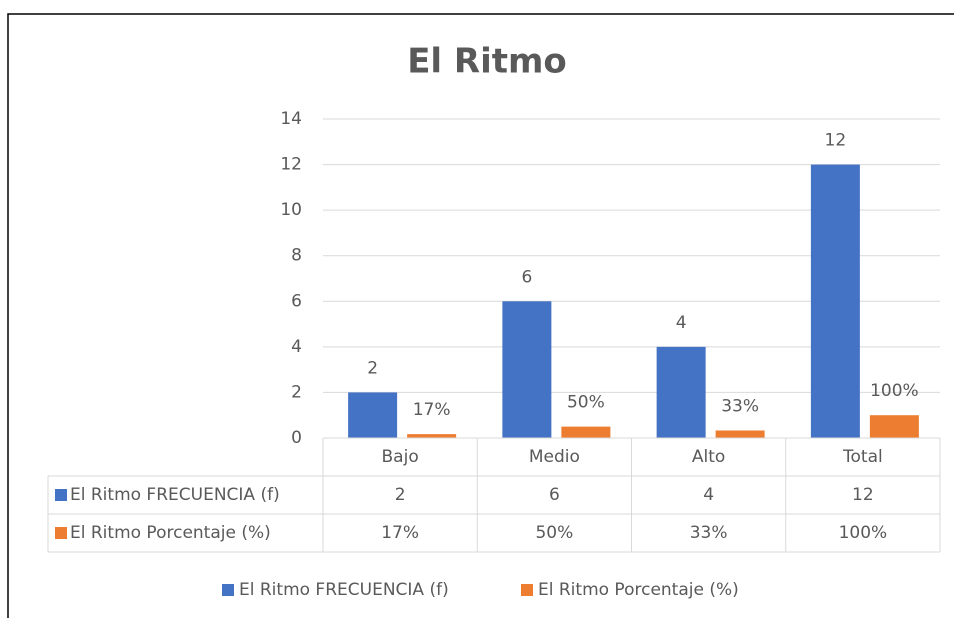  Describe the element at coordinates (487, 62) in the screenshot. I see `chart-title: El Ritmo` at that location.